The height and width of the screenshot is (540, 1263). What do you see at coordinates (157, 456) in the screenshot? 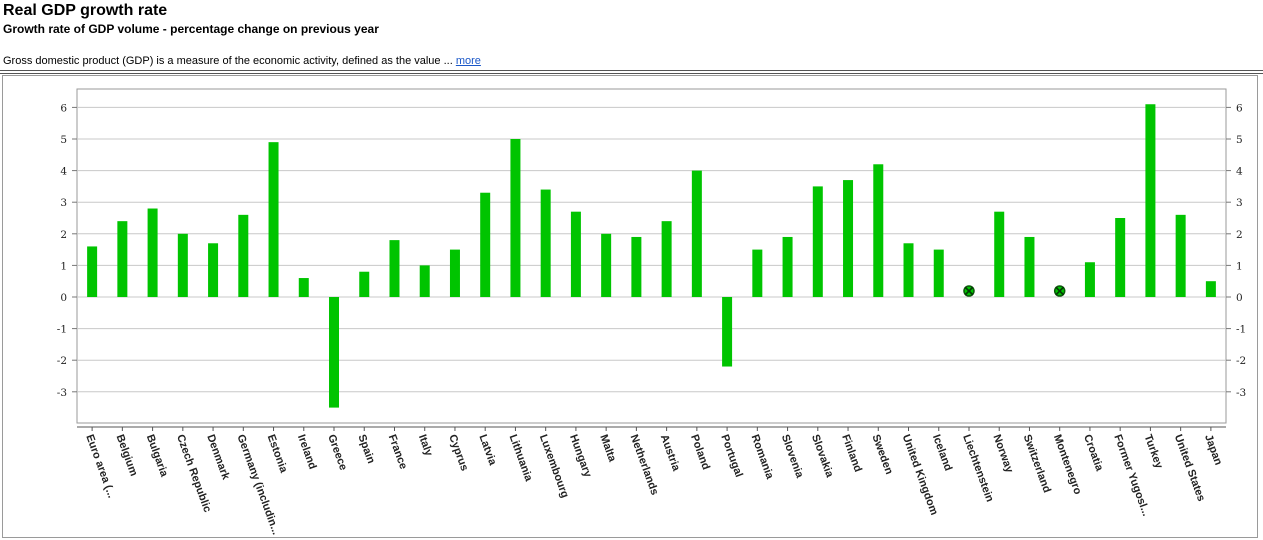
I see `x-tick-label: Bulgaria` at bounding box center [157, 456].